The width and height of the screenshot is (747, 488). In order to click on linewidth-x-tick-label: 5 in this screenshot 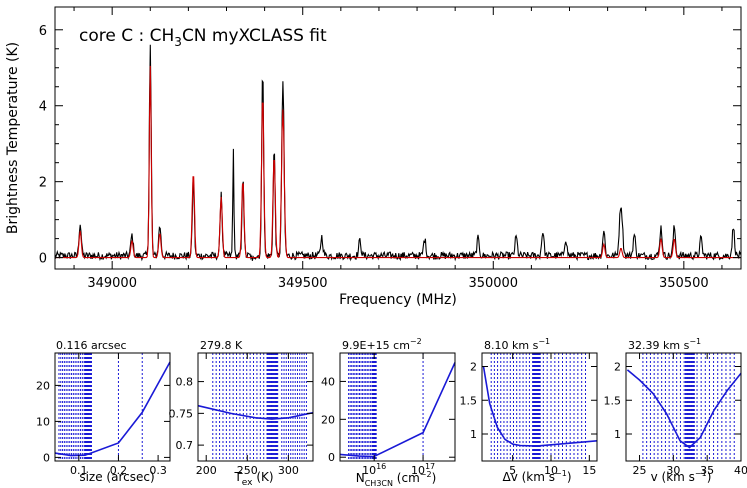, I will do `click(512, 470)`.